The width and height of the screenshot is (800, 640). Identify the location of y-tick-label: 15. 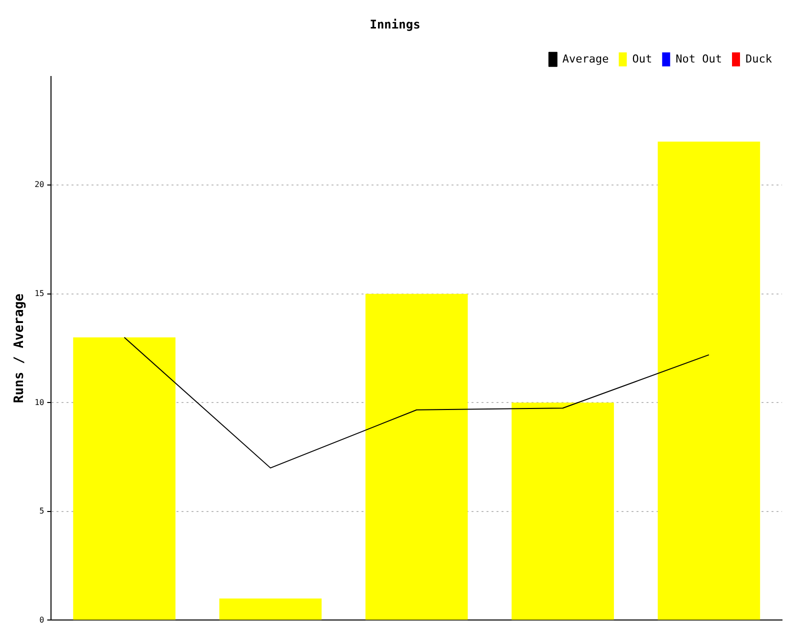
(39, 293).